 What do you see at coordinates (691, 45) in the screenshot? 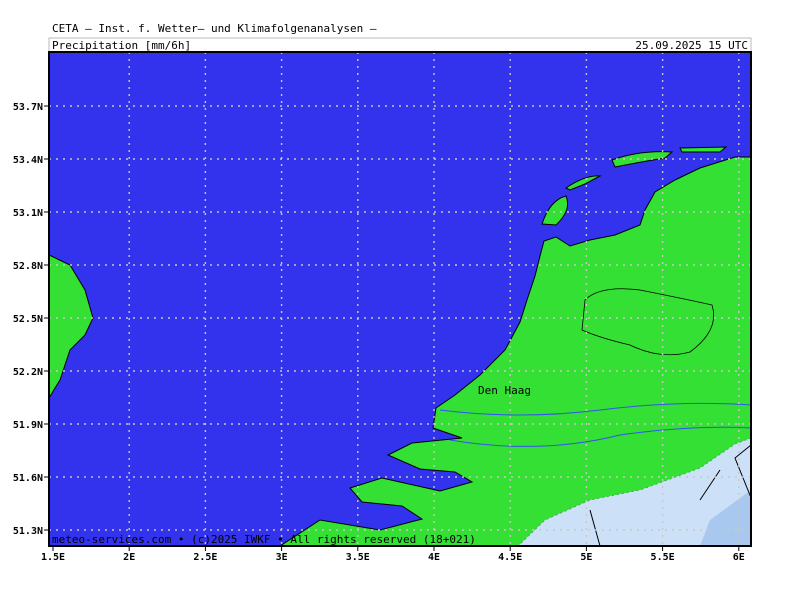
I see `datetime-label: 25.09.2025 15 UTC` at bounding box center [691, 45].